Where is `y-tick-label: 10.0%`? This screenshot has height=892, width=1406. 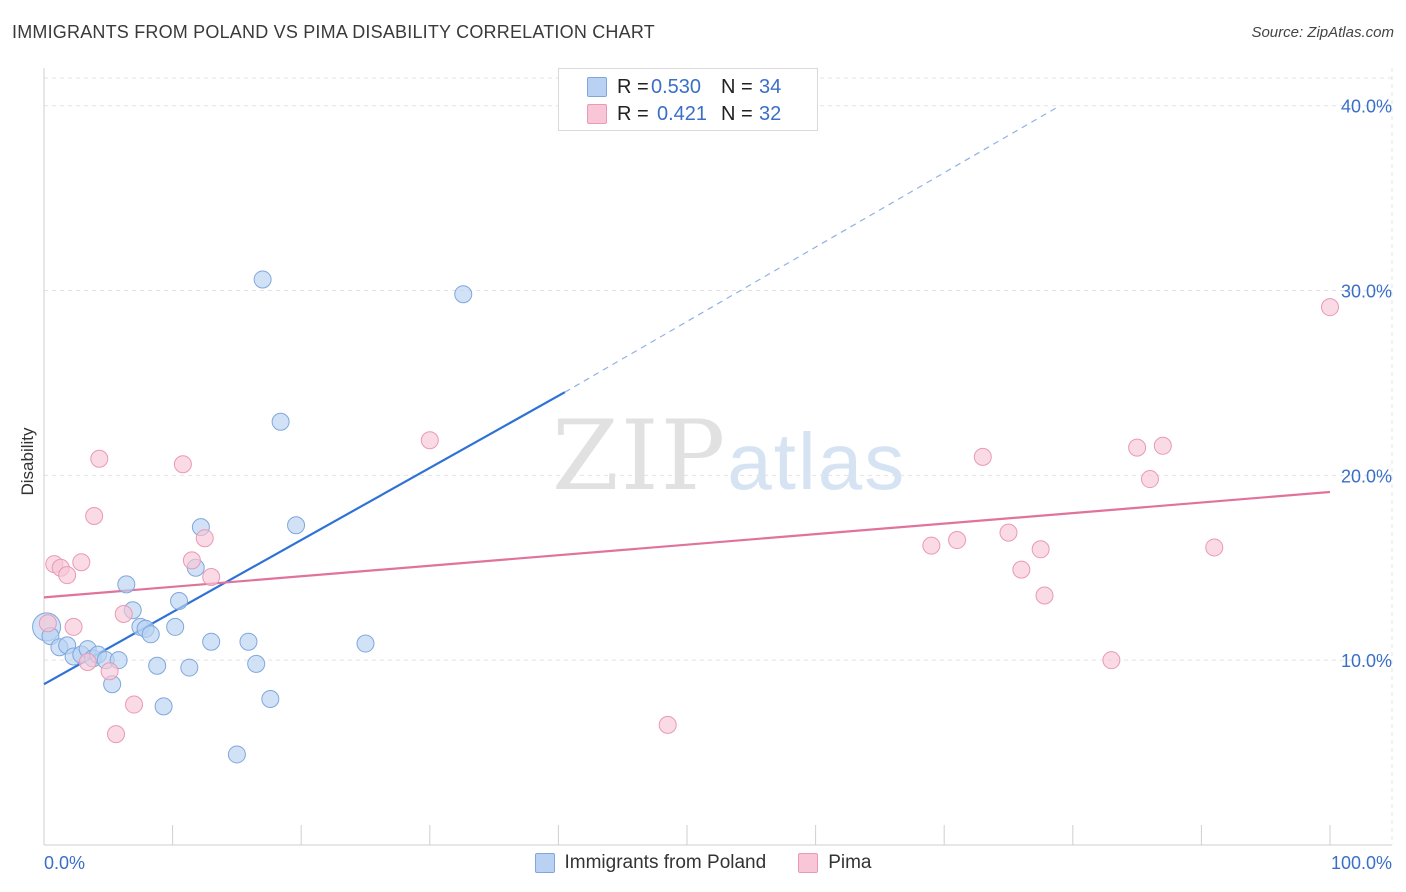
y-tick-label: 10.0% is located at coordinates (1366, 661).